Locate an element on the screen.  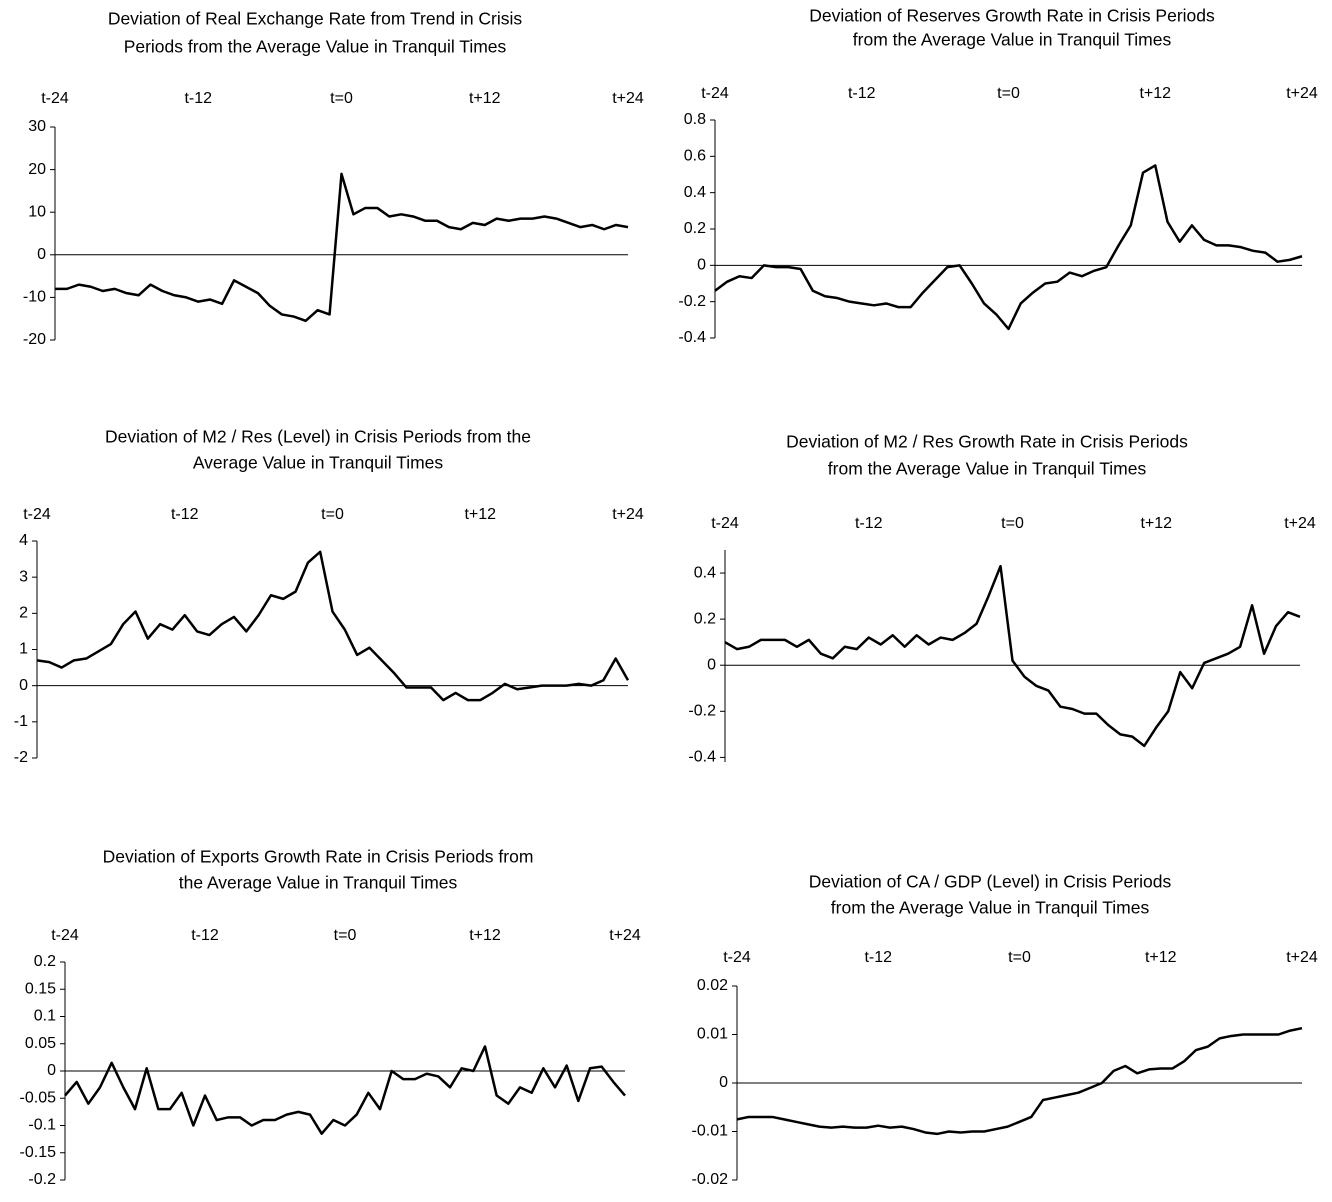
y-tick-label: -1 is located at coordinates (21, 721).